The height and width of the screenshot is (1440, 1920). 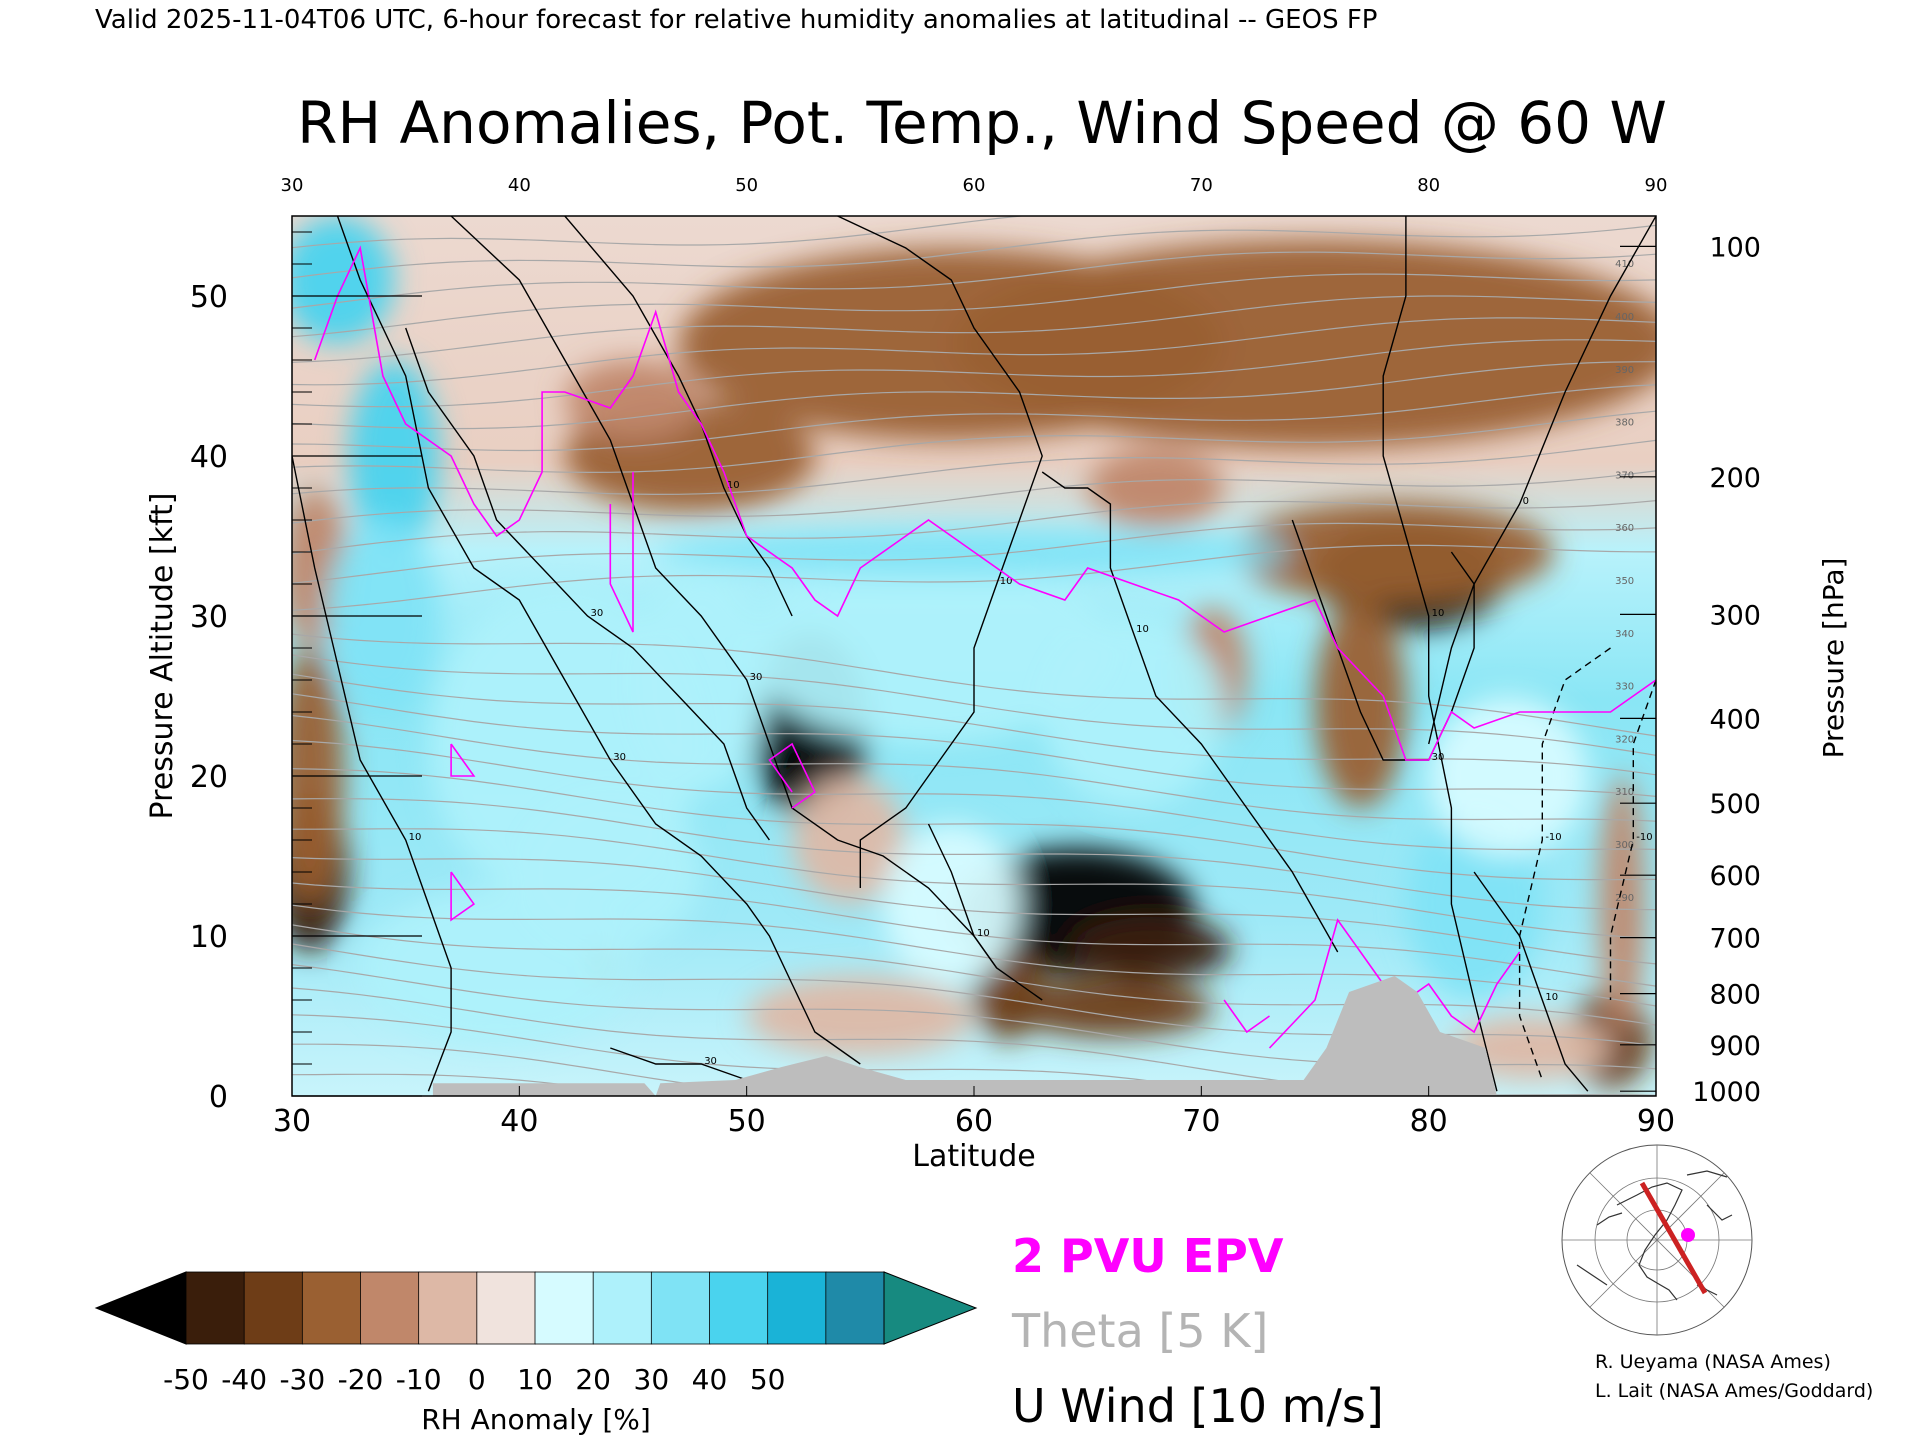 I want to click on topography, so click(x=964, y=1036).